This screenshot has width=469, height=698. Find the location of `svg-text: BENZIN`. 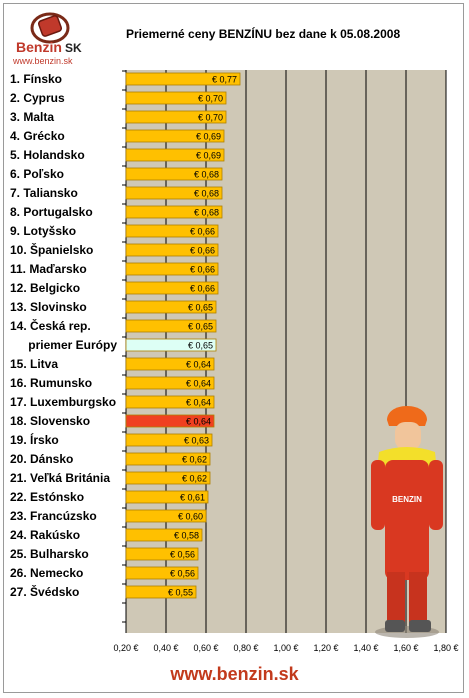

svg-text: BENZIN is located at coordinates (407, 499).